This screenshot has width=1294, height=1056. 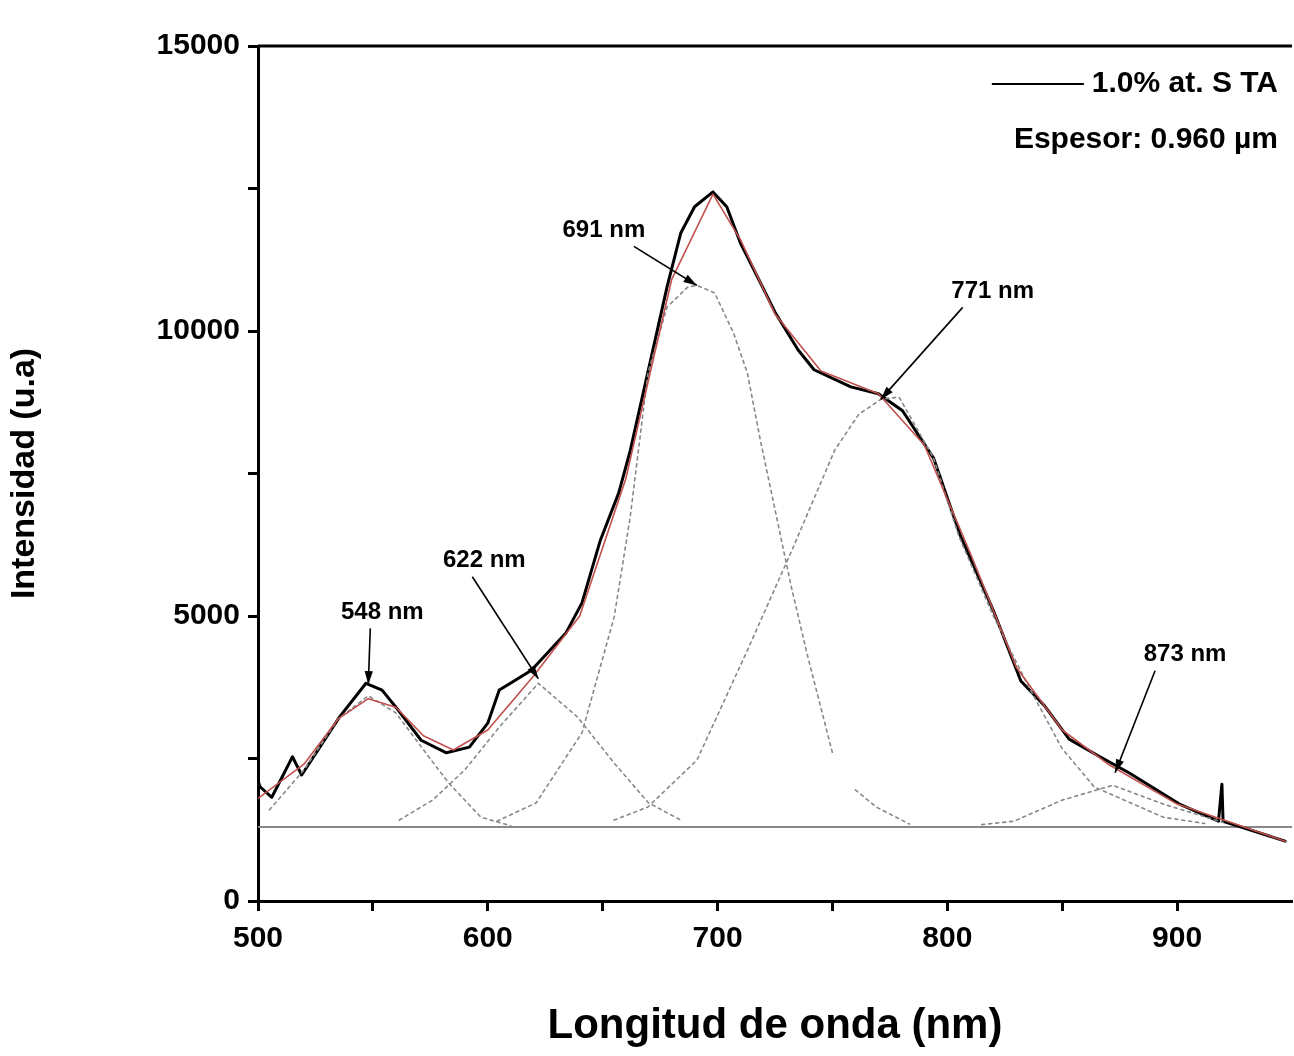 I want to click on annotation: 622 nm, so click(x=484, y=559).